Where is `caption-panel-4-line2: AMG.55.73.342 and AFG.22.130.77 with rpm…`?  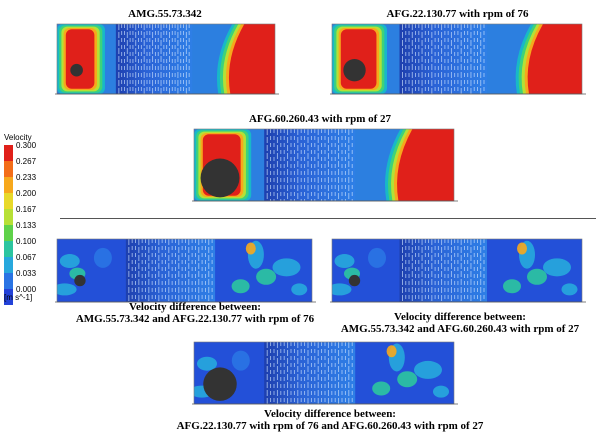 caption-panel-4-line2: AMG.55.73.342 and AFG.22.130.77 with rpm… is located at coordinates (195, 319).